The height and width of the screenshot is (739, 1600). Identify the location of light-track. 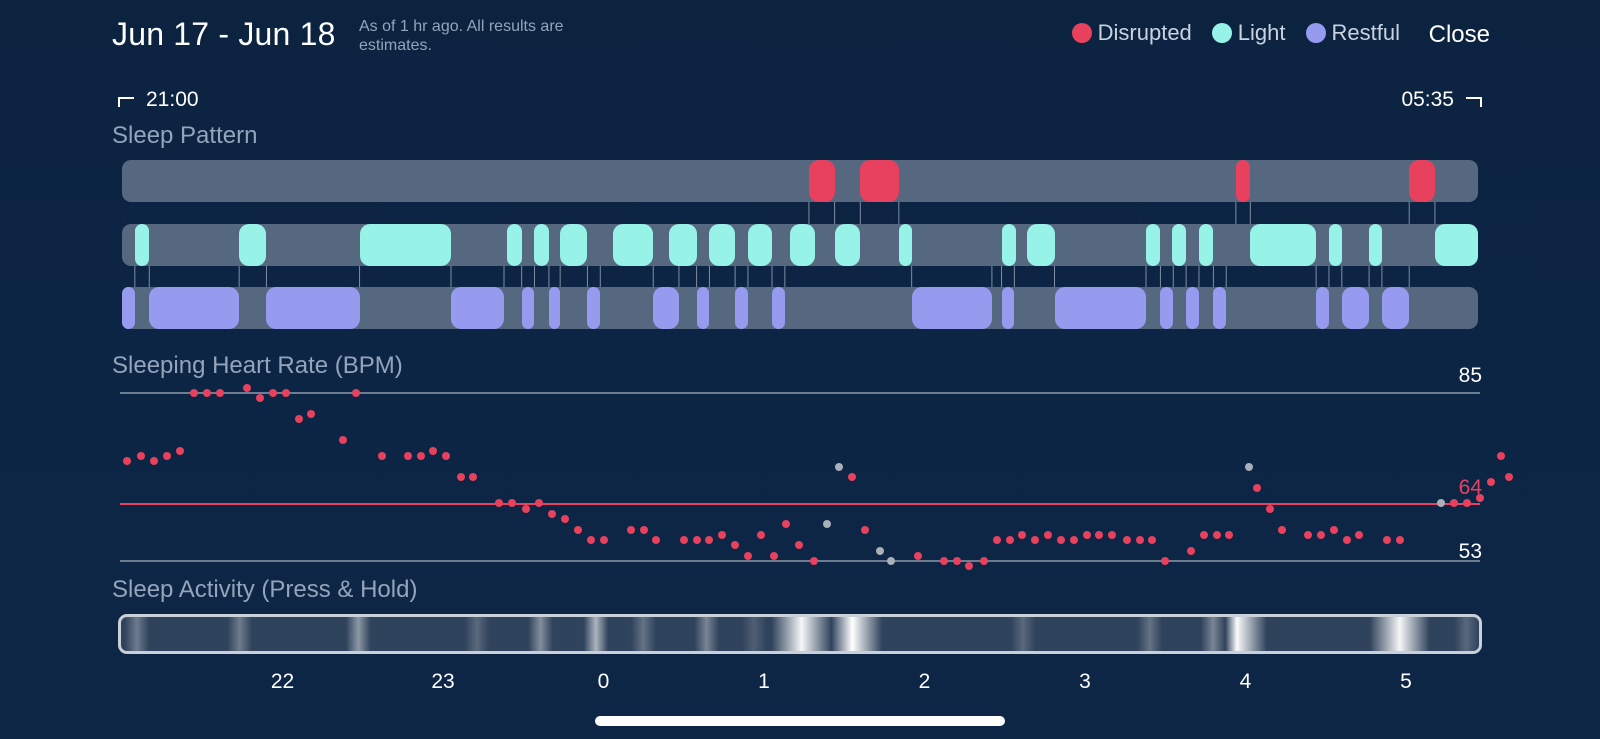
(800, 245).